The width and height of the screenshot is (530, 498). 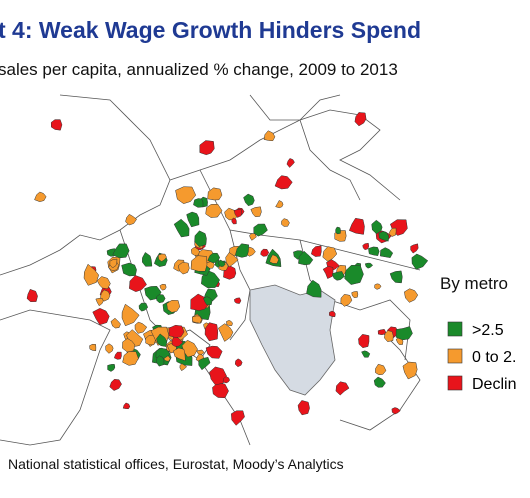 I want to click on legend-label: Declin, so click(x=494, y=384).